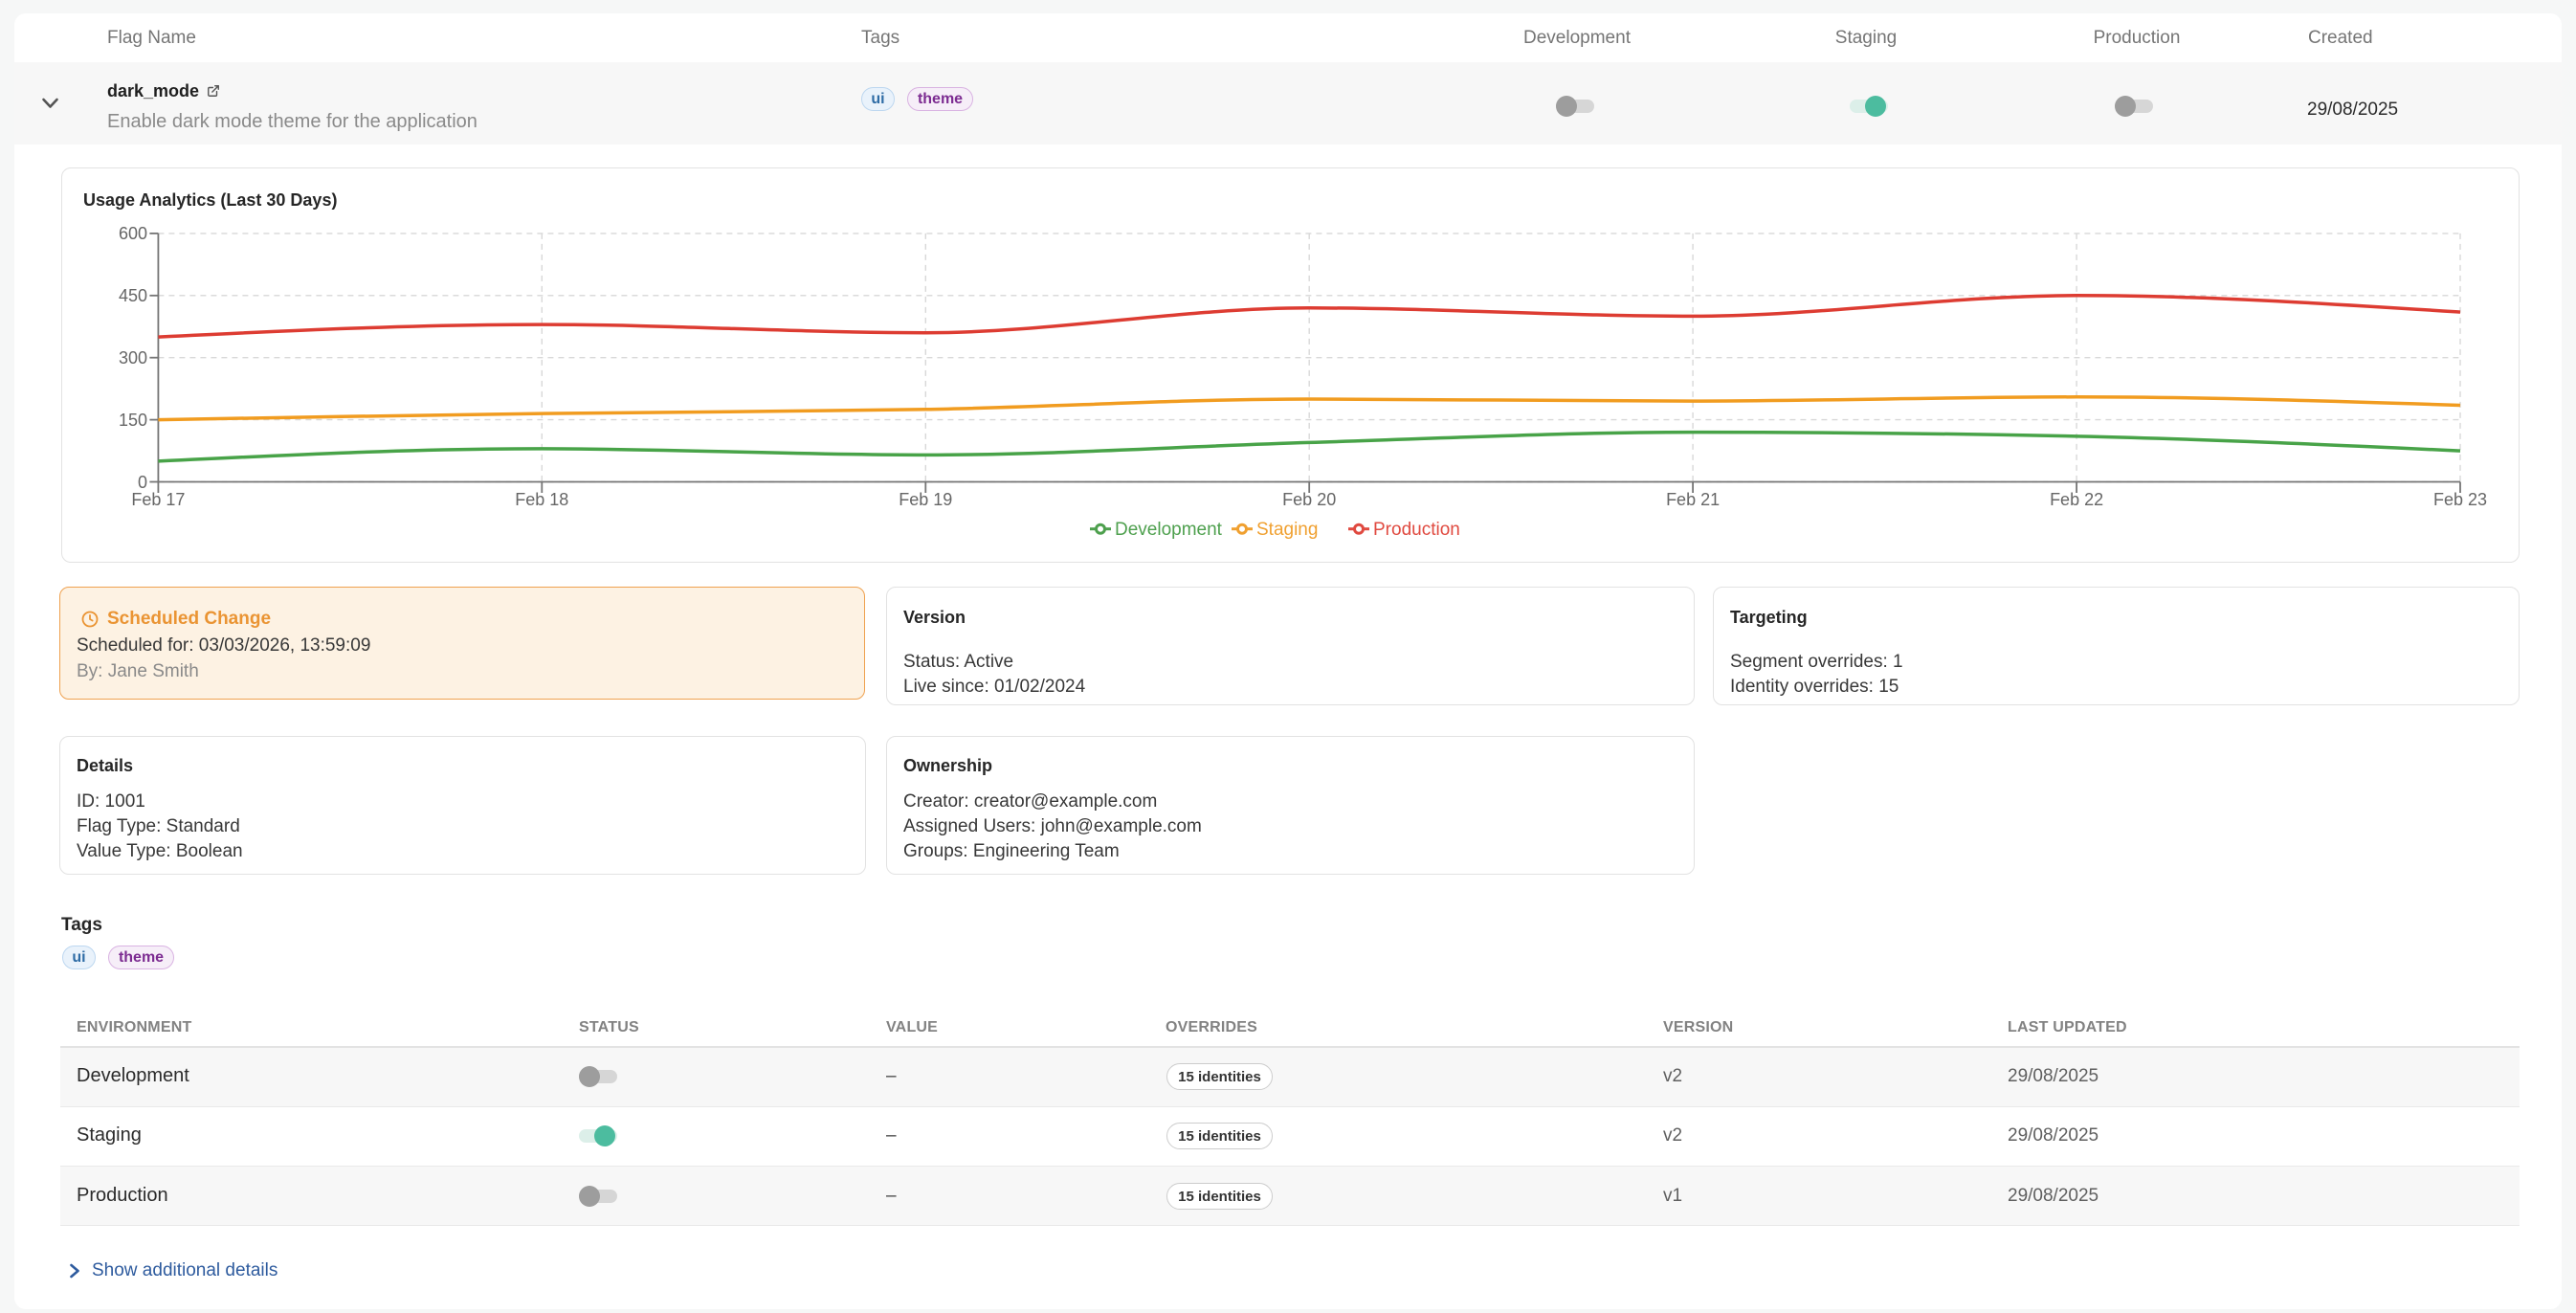  Describe the element at coordinates (1416, 530) in the screenshot. I see `svg-text: Production` at that location.